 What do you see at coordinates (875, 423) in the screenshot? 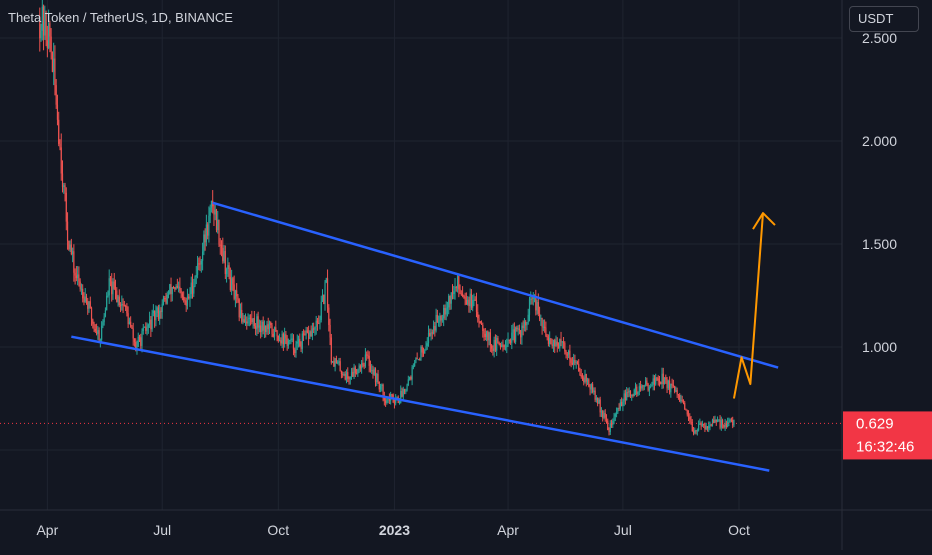
I see `last-price-label: 0.629` at bounding box center [875, 423].